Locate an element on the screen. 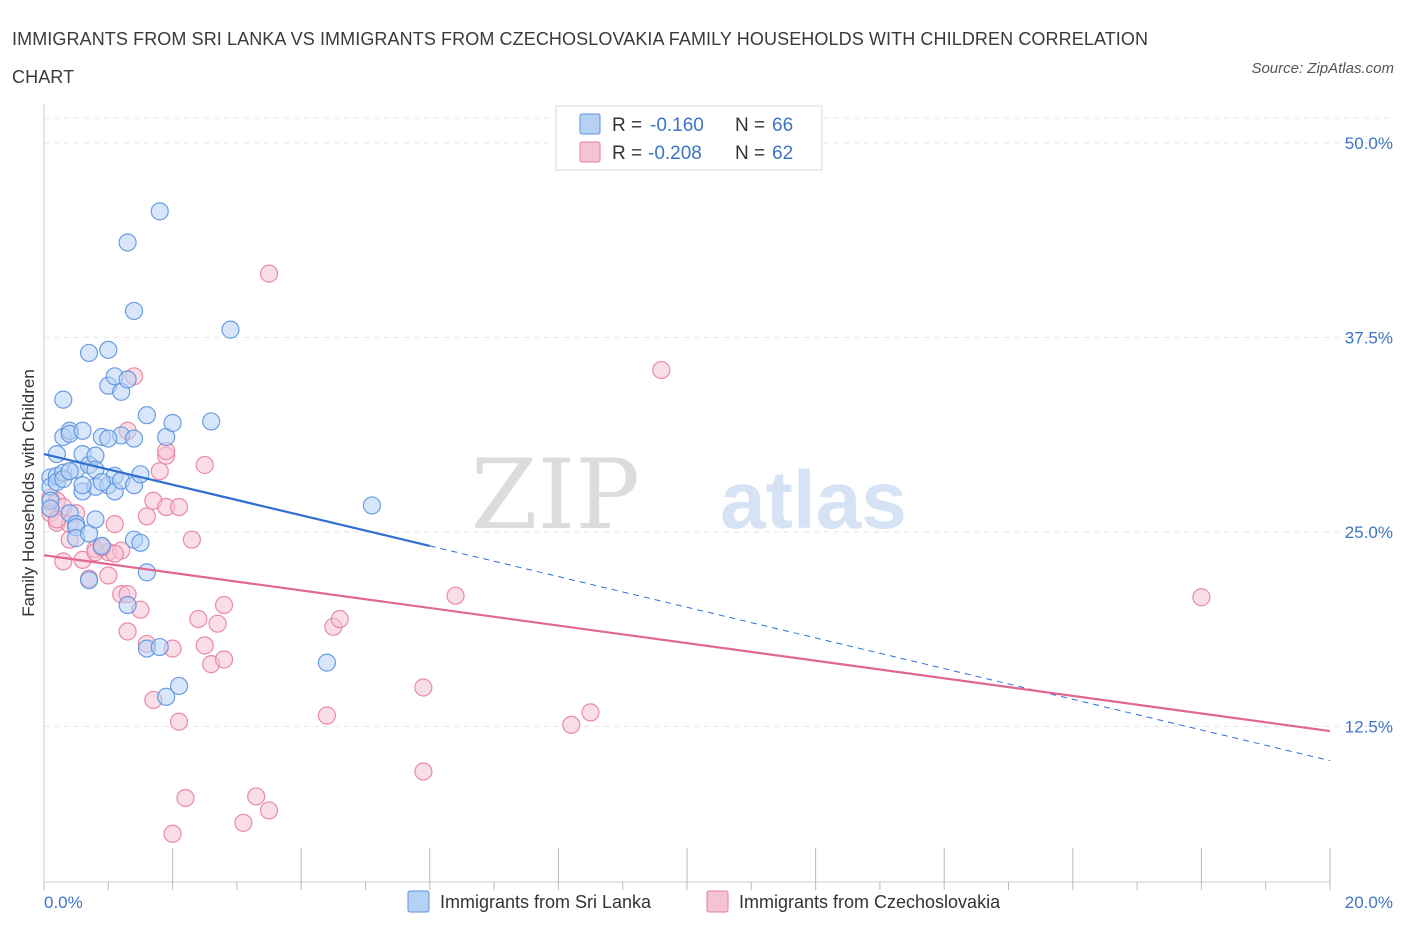  series-sri-lanka-points is located at coordinates (211, 454).